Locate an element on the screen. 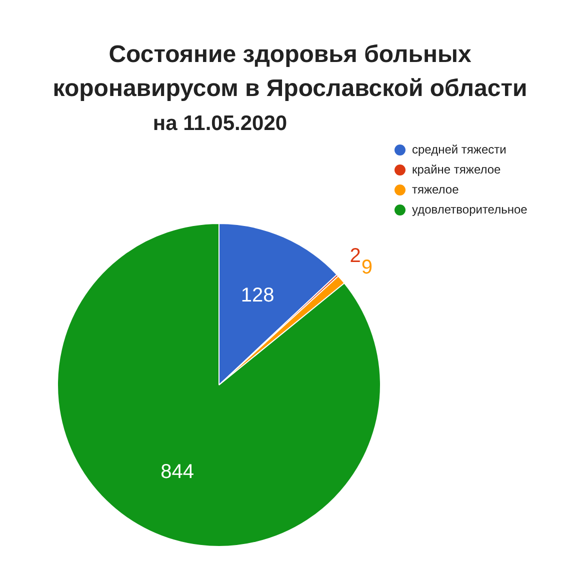 The width and height of the screenshot is (579, 579). chart-subtitle: на 11.05.2020 is located at coordinates (220, 124).